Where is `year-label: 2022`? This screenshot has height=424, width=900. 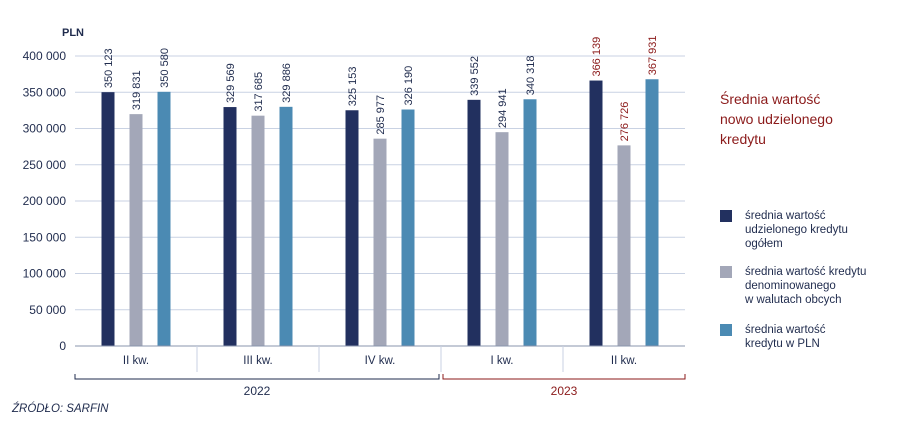
year-label: 2022 is located at coordinates (257, 391).